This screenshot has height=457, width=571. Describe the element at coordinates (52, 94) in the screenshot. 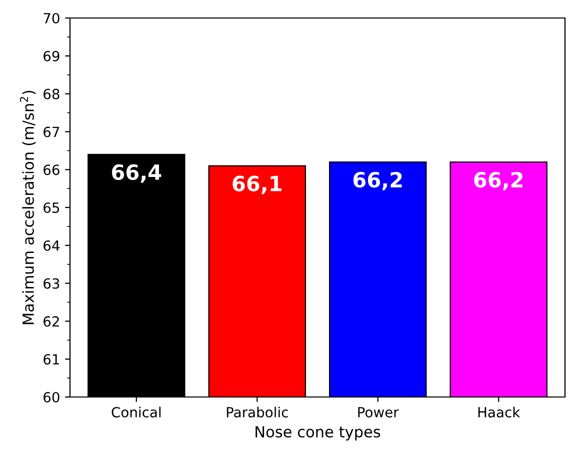

I see `y-tick-label: 68` at that location.